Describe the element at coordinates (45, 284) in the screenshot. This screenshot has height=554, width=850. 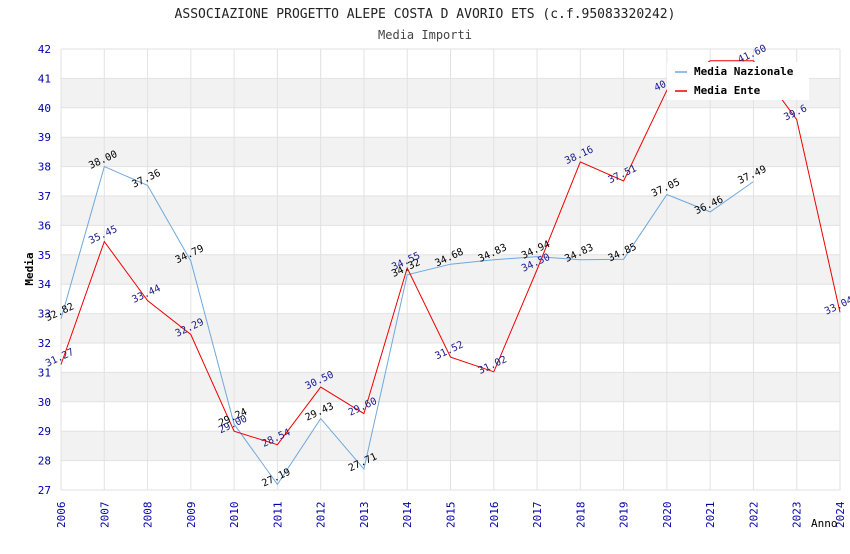
I see `y-tick-label: 34` at that location.